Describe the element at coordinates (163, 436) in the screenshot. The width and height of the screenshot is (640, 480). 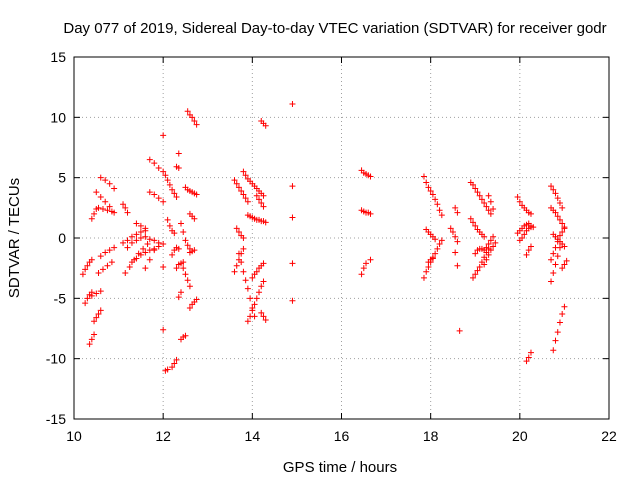
I see `x-tick-label: 12` at that location.